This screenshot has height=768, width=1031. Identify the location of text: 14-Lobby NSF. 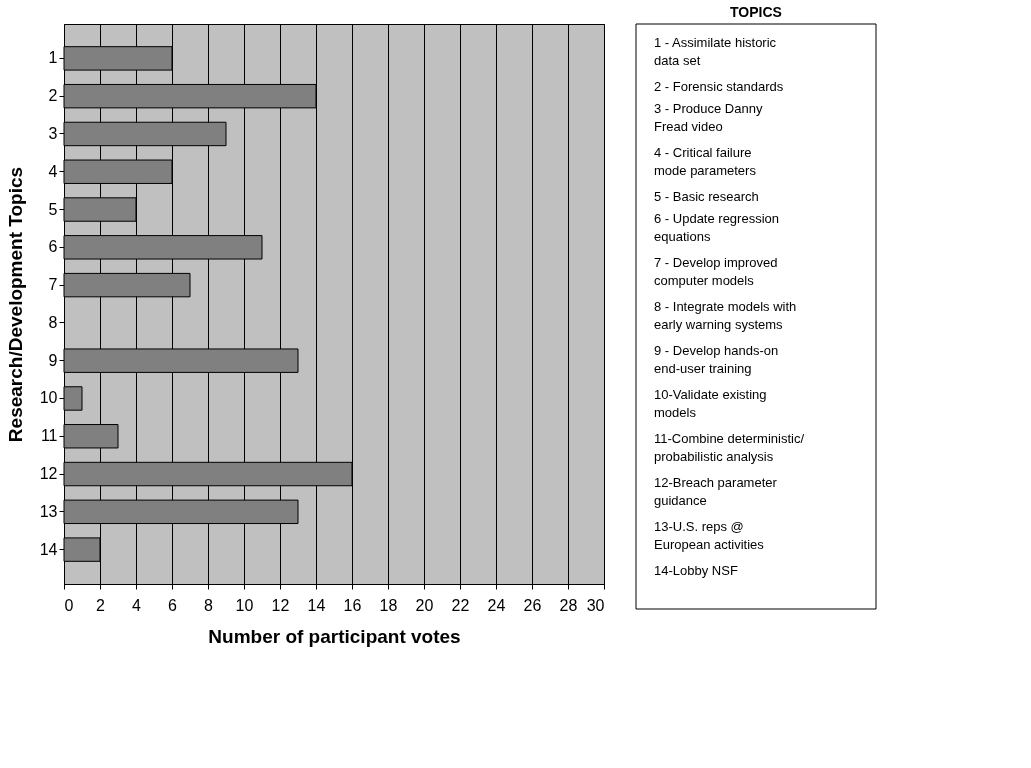
(696, 571).